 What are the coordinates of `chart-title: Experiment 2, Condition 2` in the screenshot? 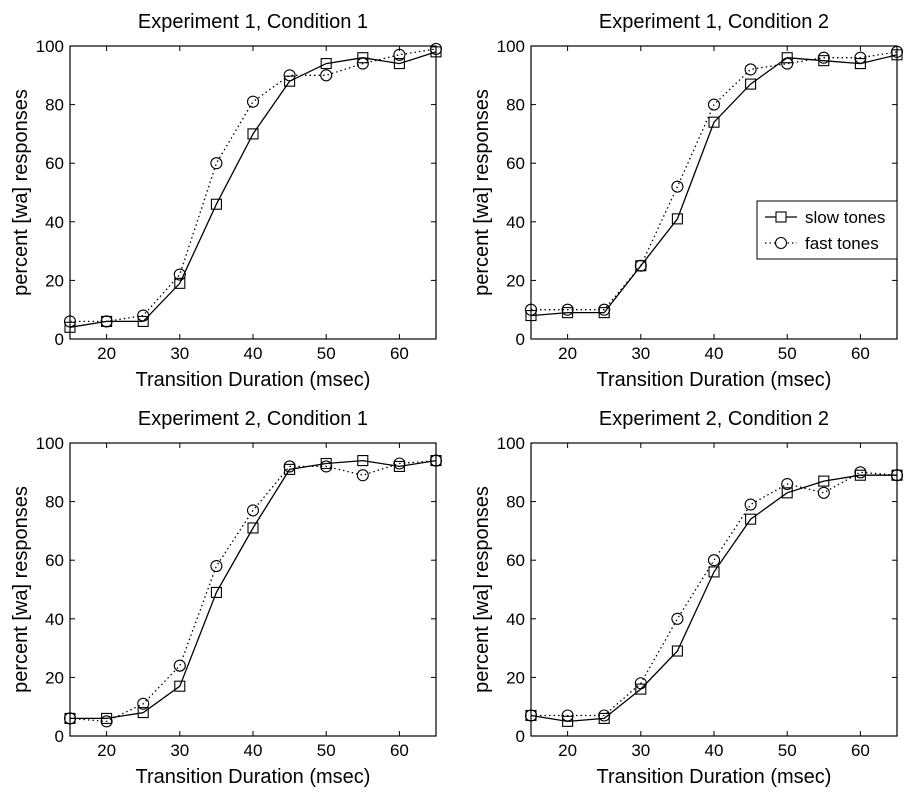 It's located at (714, 419).